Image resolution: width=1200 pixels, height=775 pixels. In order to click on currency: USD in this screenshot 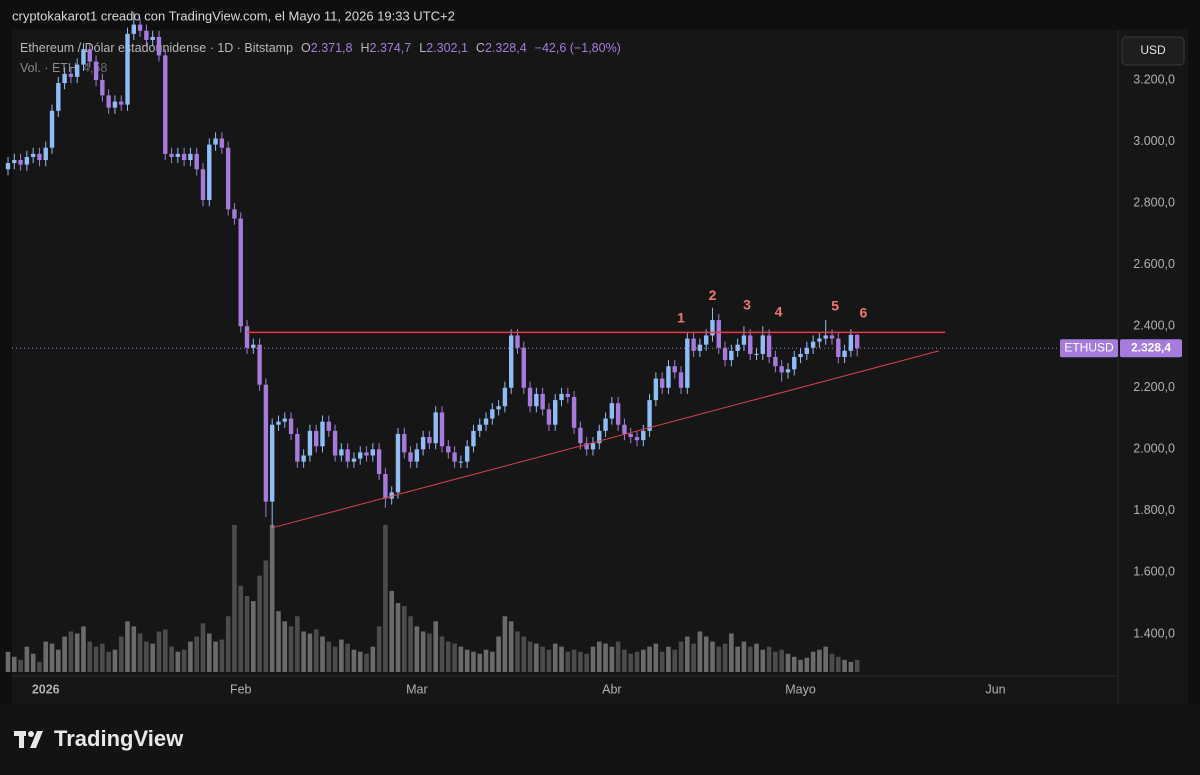, I will do `click(1153, 50)`.